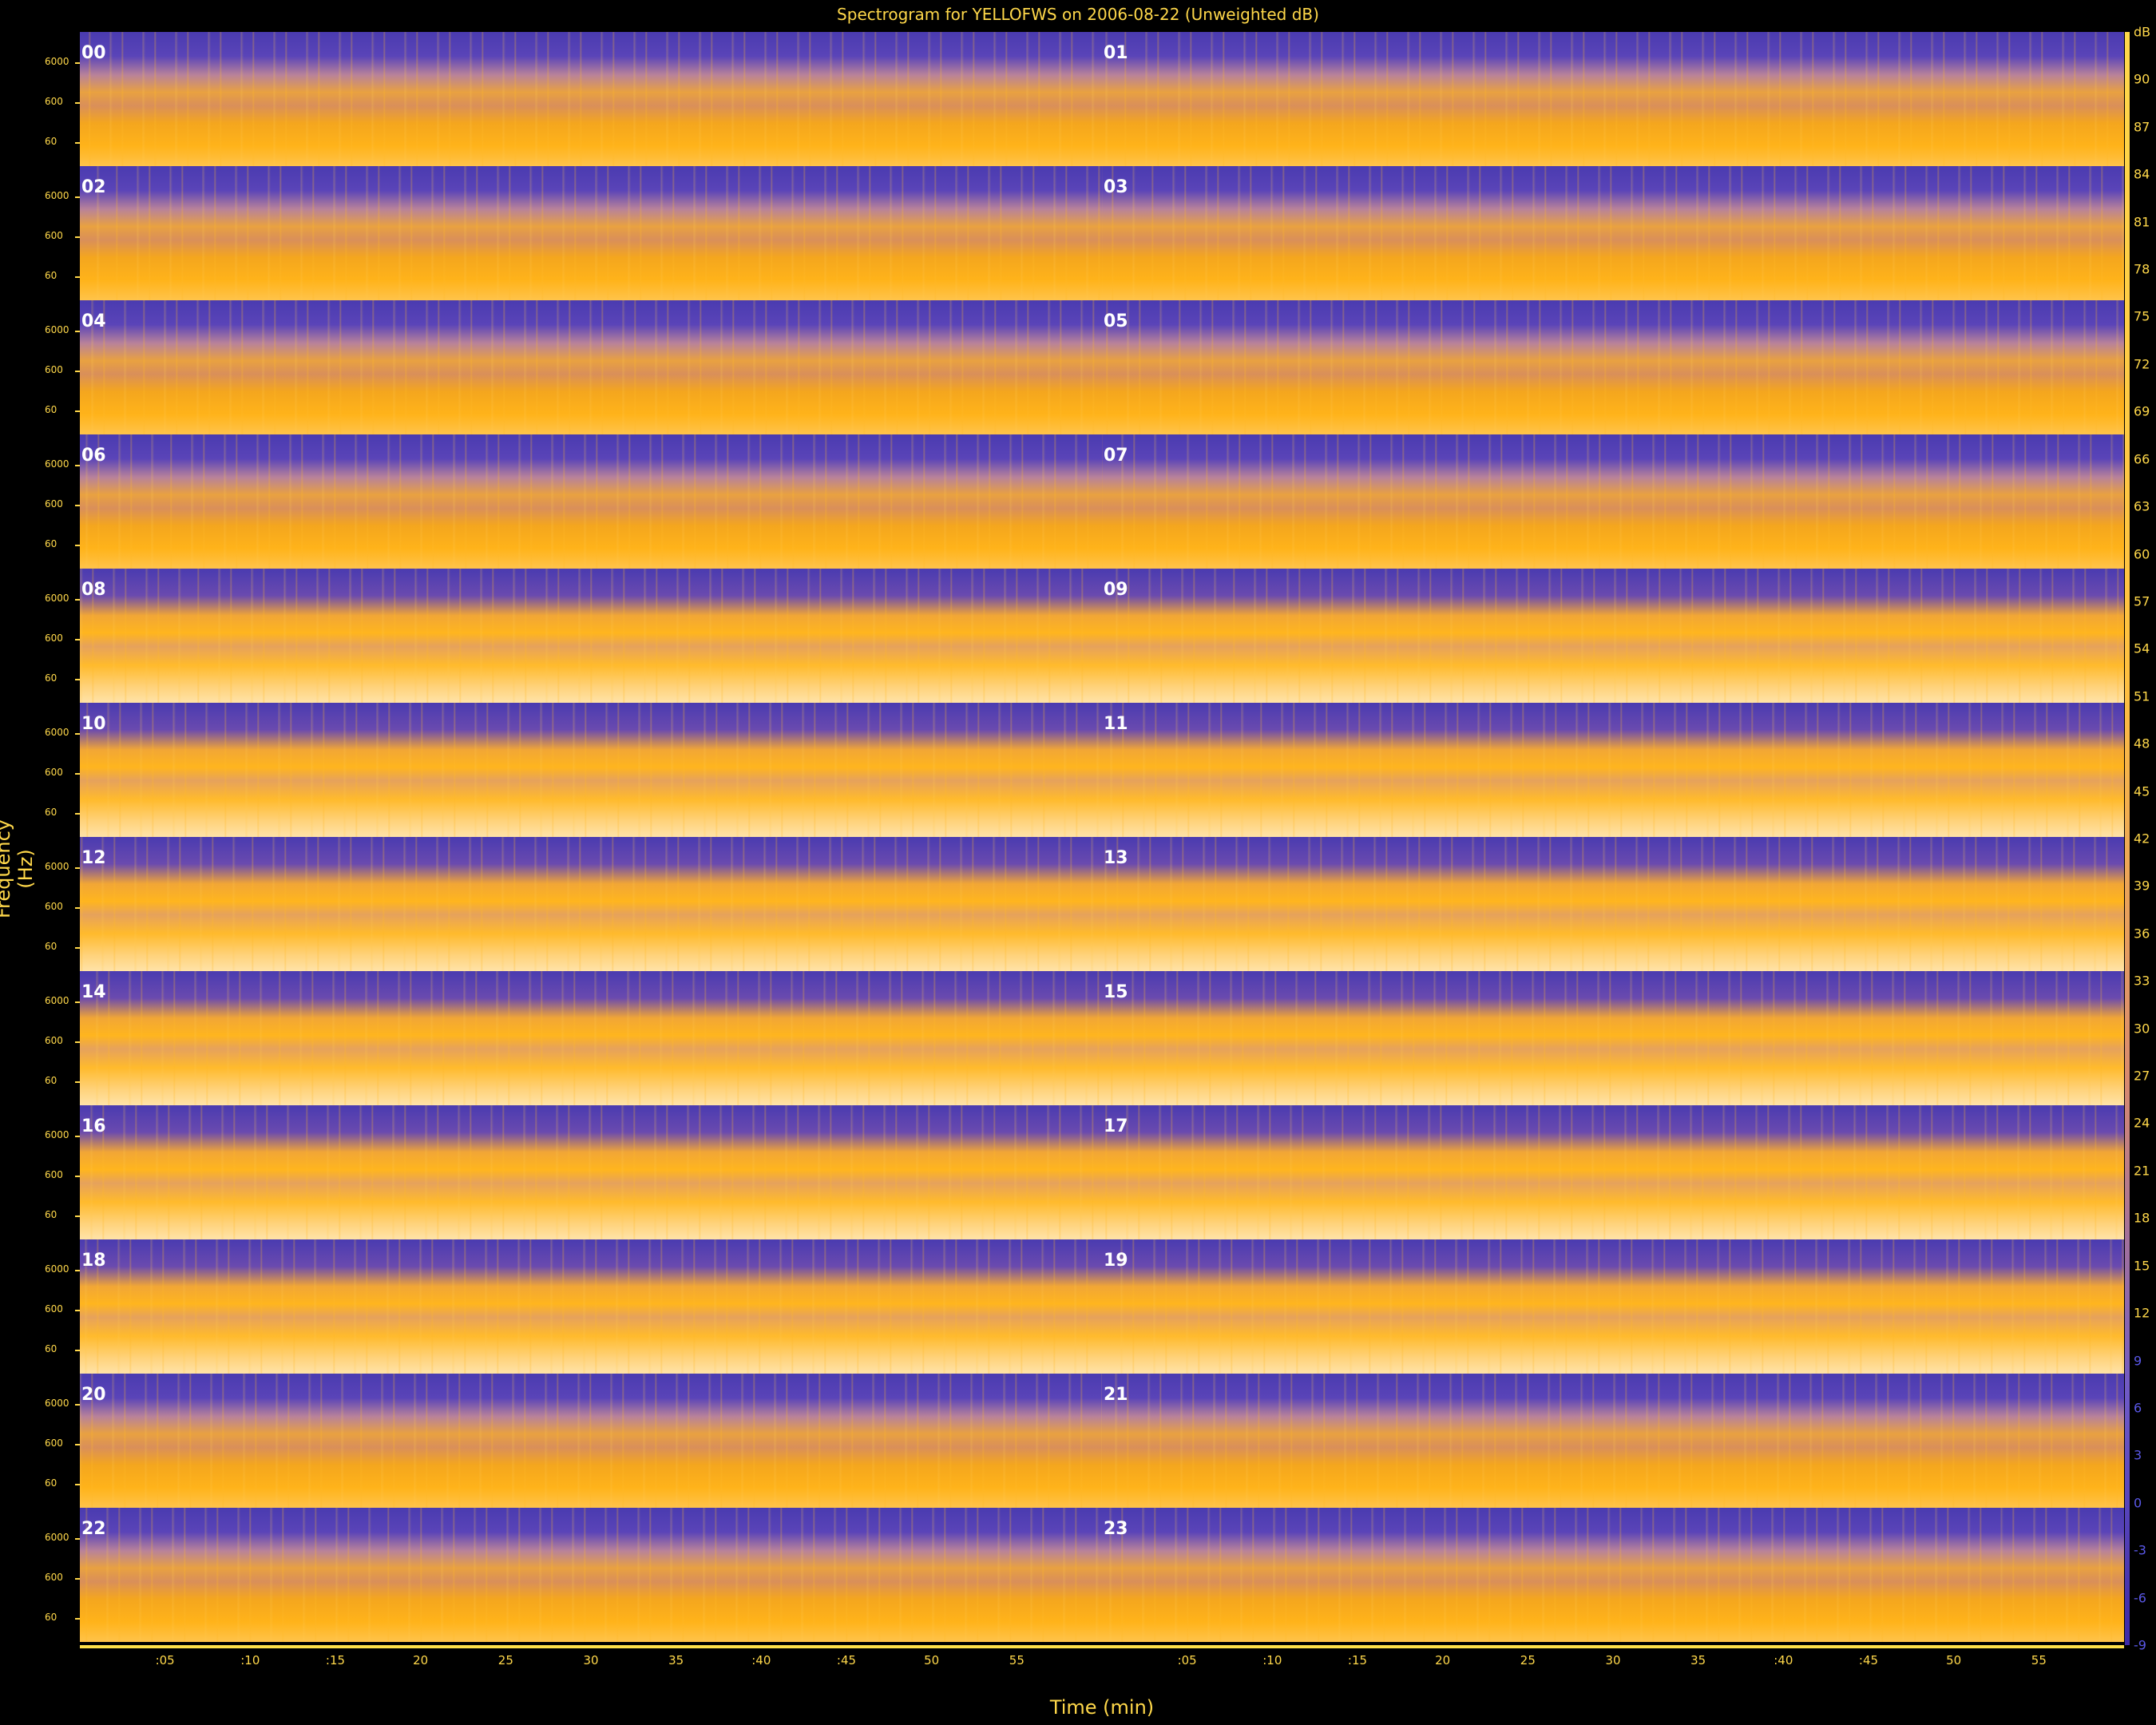  What do you see at coordinates (2140, 1598) in the screenshot?
I see `colorbar-tick-label: -6` at bounding box center [2140, 1598].